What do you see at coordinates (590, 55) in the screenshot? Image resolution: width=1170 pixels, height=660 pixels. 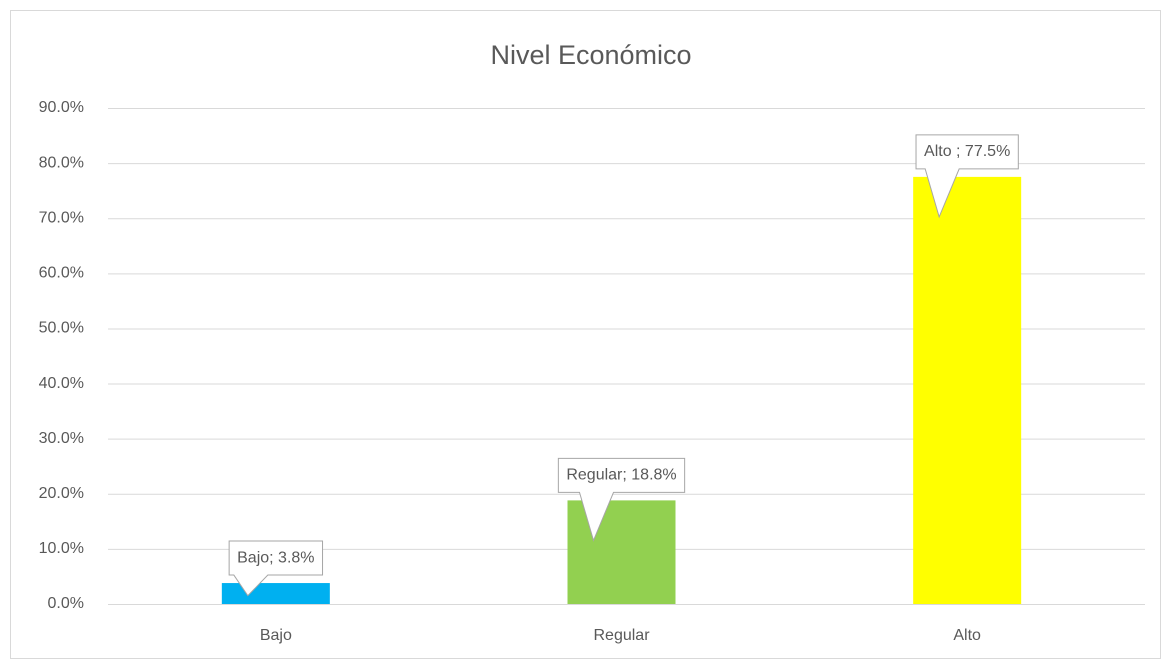 I see `chart-title: Nivel Económico` at bounding box center [590, 55].